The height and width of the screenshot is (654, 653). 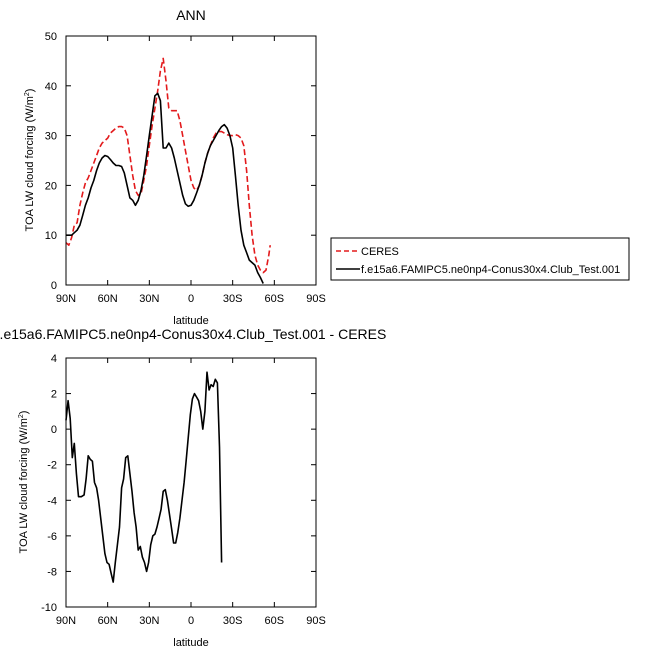 I want to click on top-chart-frame, so click(x=191, y=160).